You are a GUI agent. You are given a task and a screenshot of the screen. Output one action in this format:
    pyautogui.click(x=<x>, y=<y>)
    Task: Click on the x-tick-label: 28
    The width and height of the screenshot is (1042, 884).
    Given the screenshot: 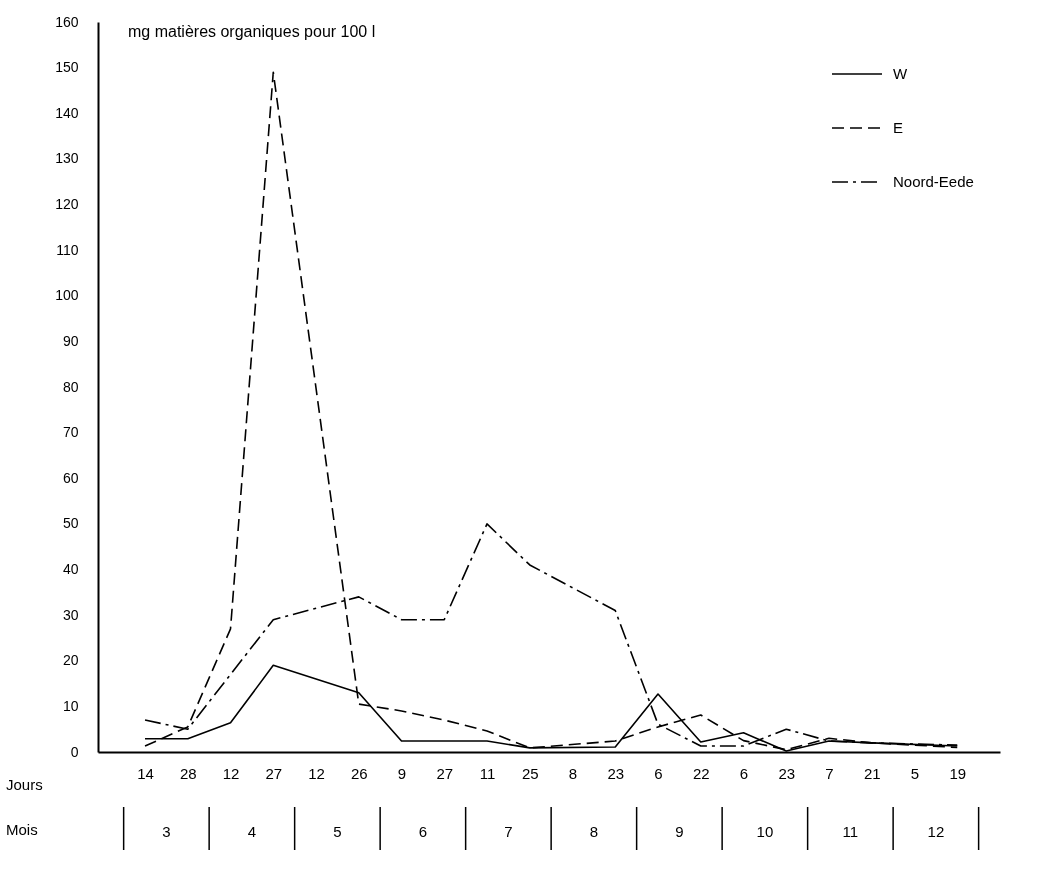 What is the action you would take?
    pyautogui.click(x=188, y=773)
    